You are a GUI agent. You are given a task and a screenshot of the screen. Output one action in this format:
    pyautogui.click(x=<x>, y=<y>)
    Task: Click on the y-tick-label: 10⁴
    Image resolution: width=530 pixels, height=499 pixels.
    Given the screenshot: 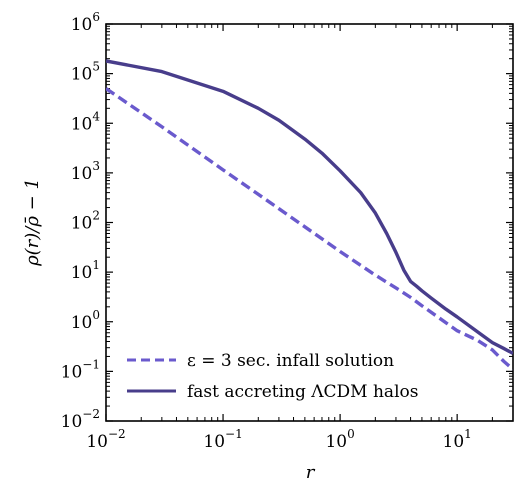 What is the action you would take?
    pyautogui.click(x=86, y=121)
    